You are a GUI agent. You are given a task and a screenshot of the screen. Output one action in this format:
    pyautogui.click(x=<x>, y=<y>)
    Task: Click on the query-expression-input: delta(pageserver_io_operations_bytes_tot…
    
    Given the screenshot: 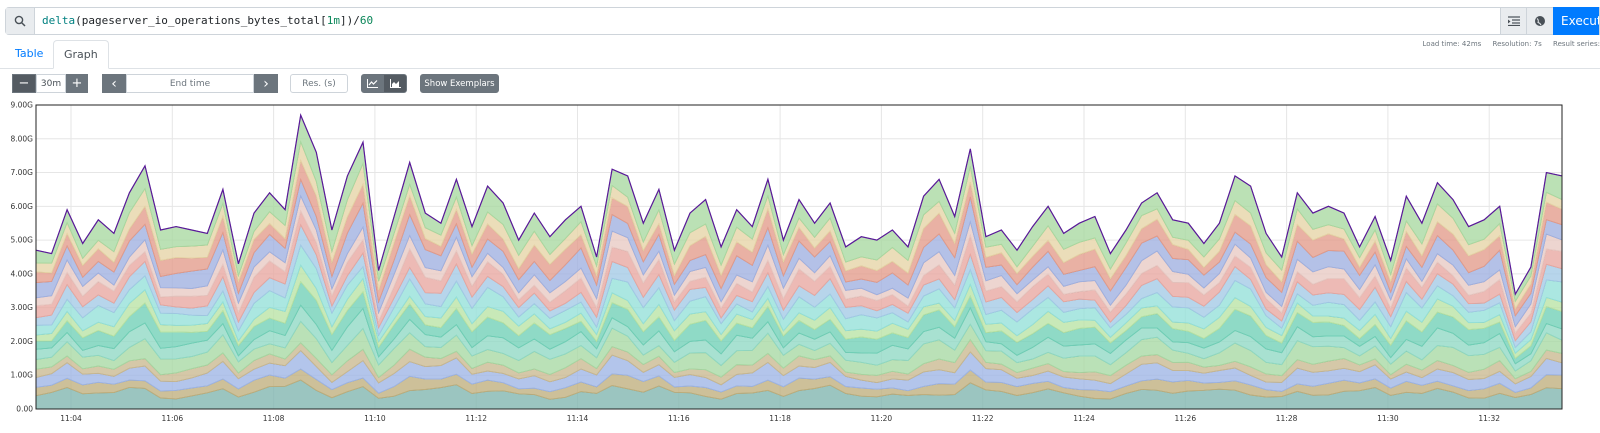 What is the action you would take?
    pyautogui.click(x=207, y=20)
    